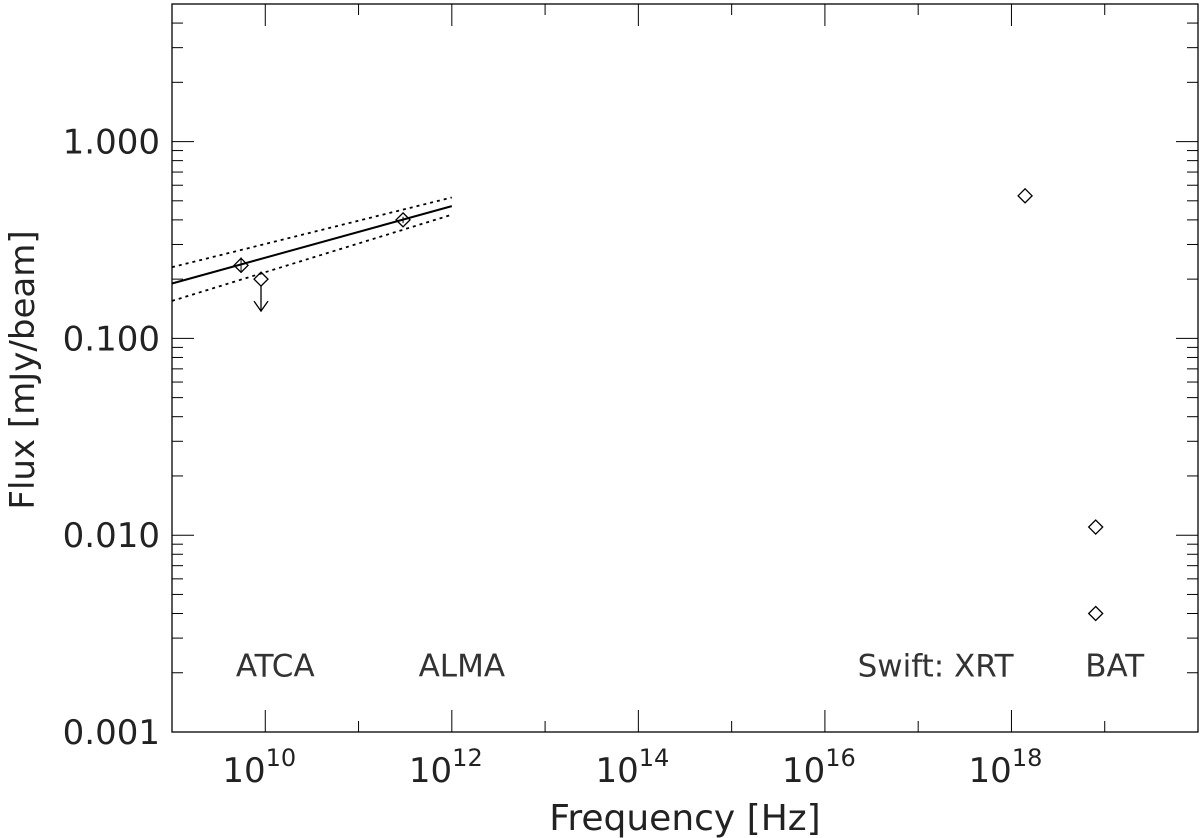 The width and height of the screenshot is (1200, 838). What do you see at coordinates (111, 339) in the screenshot?
I see `y-tick-label: 0.100` at bounding box center [111, 339].